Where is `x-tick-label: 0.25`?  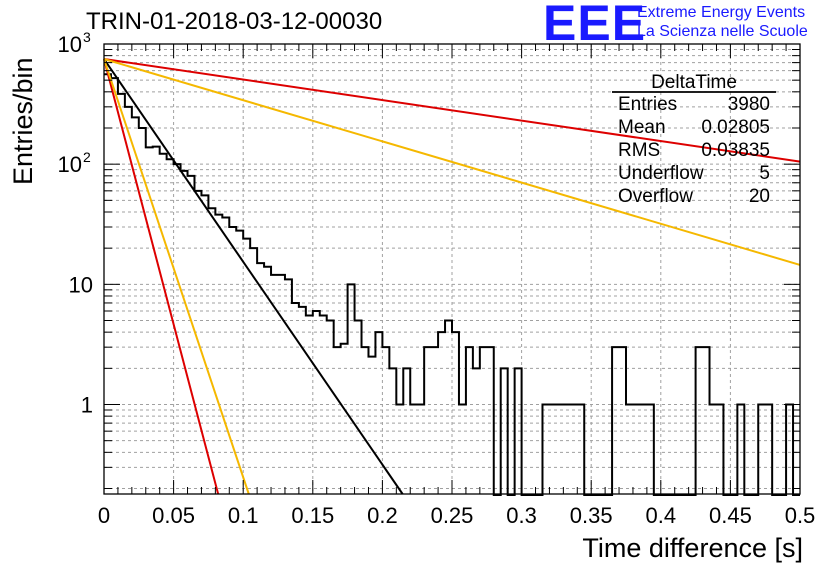 x-tick-label: 0.25 is located at coordinates (452, 515).